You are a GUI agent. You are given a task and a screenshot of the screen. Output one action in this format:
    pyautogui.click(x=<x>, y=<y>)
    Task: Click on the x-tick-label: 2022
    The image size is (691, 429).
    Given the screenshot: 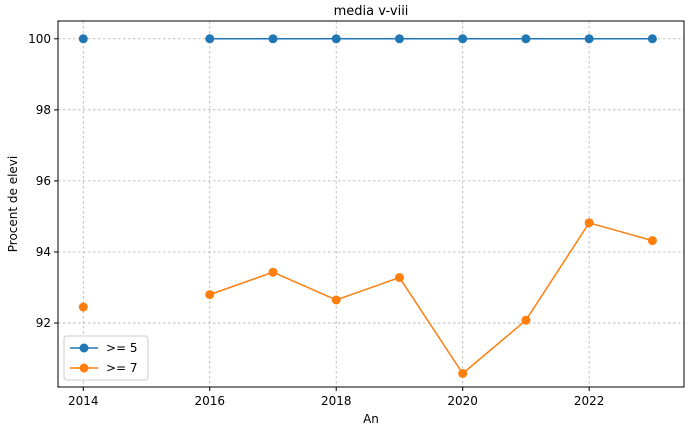 What is the action you would take?
    pyautogui.click(x=589, y=401)
    